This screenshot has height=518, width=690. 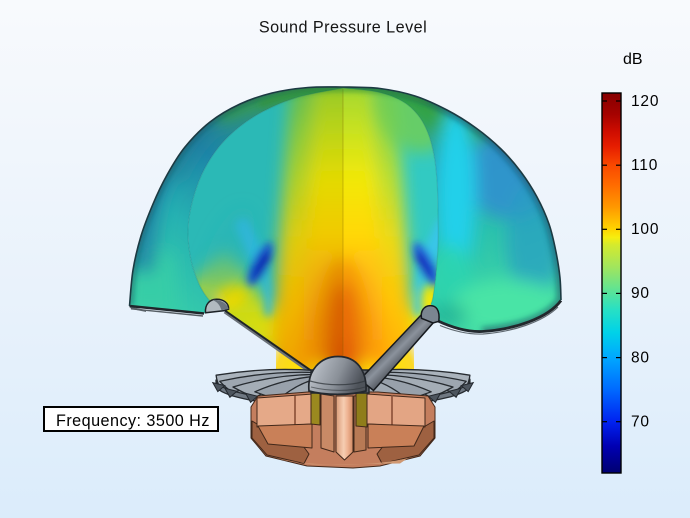 I want to click on svg-text: 90, so click(x=640, y=293).